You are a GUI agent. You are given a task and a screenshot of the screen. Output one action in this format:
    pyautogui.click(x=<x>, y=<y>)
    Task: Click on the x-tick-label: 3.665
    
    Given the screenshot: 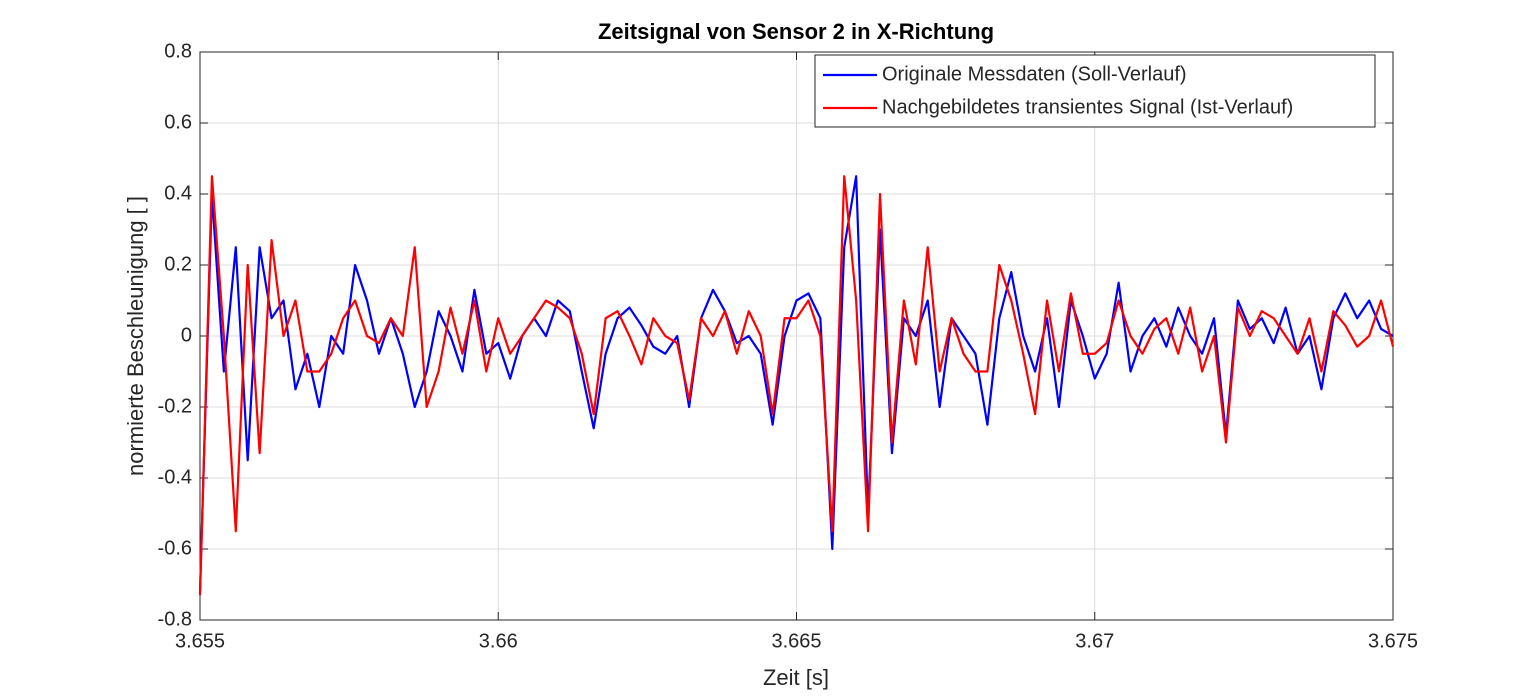 What is the action you would take?
    pyautogui.click(x=796, y=641)
    